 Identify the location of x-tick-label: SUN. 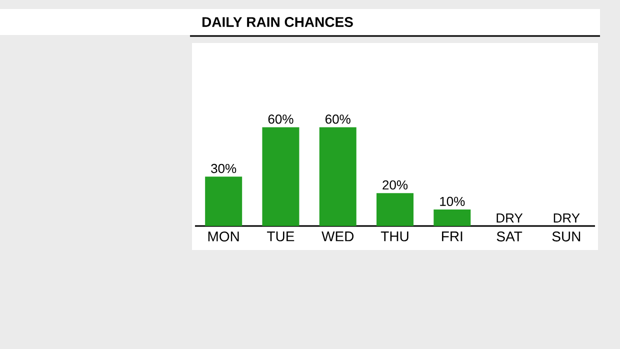
(566, 237).